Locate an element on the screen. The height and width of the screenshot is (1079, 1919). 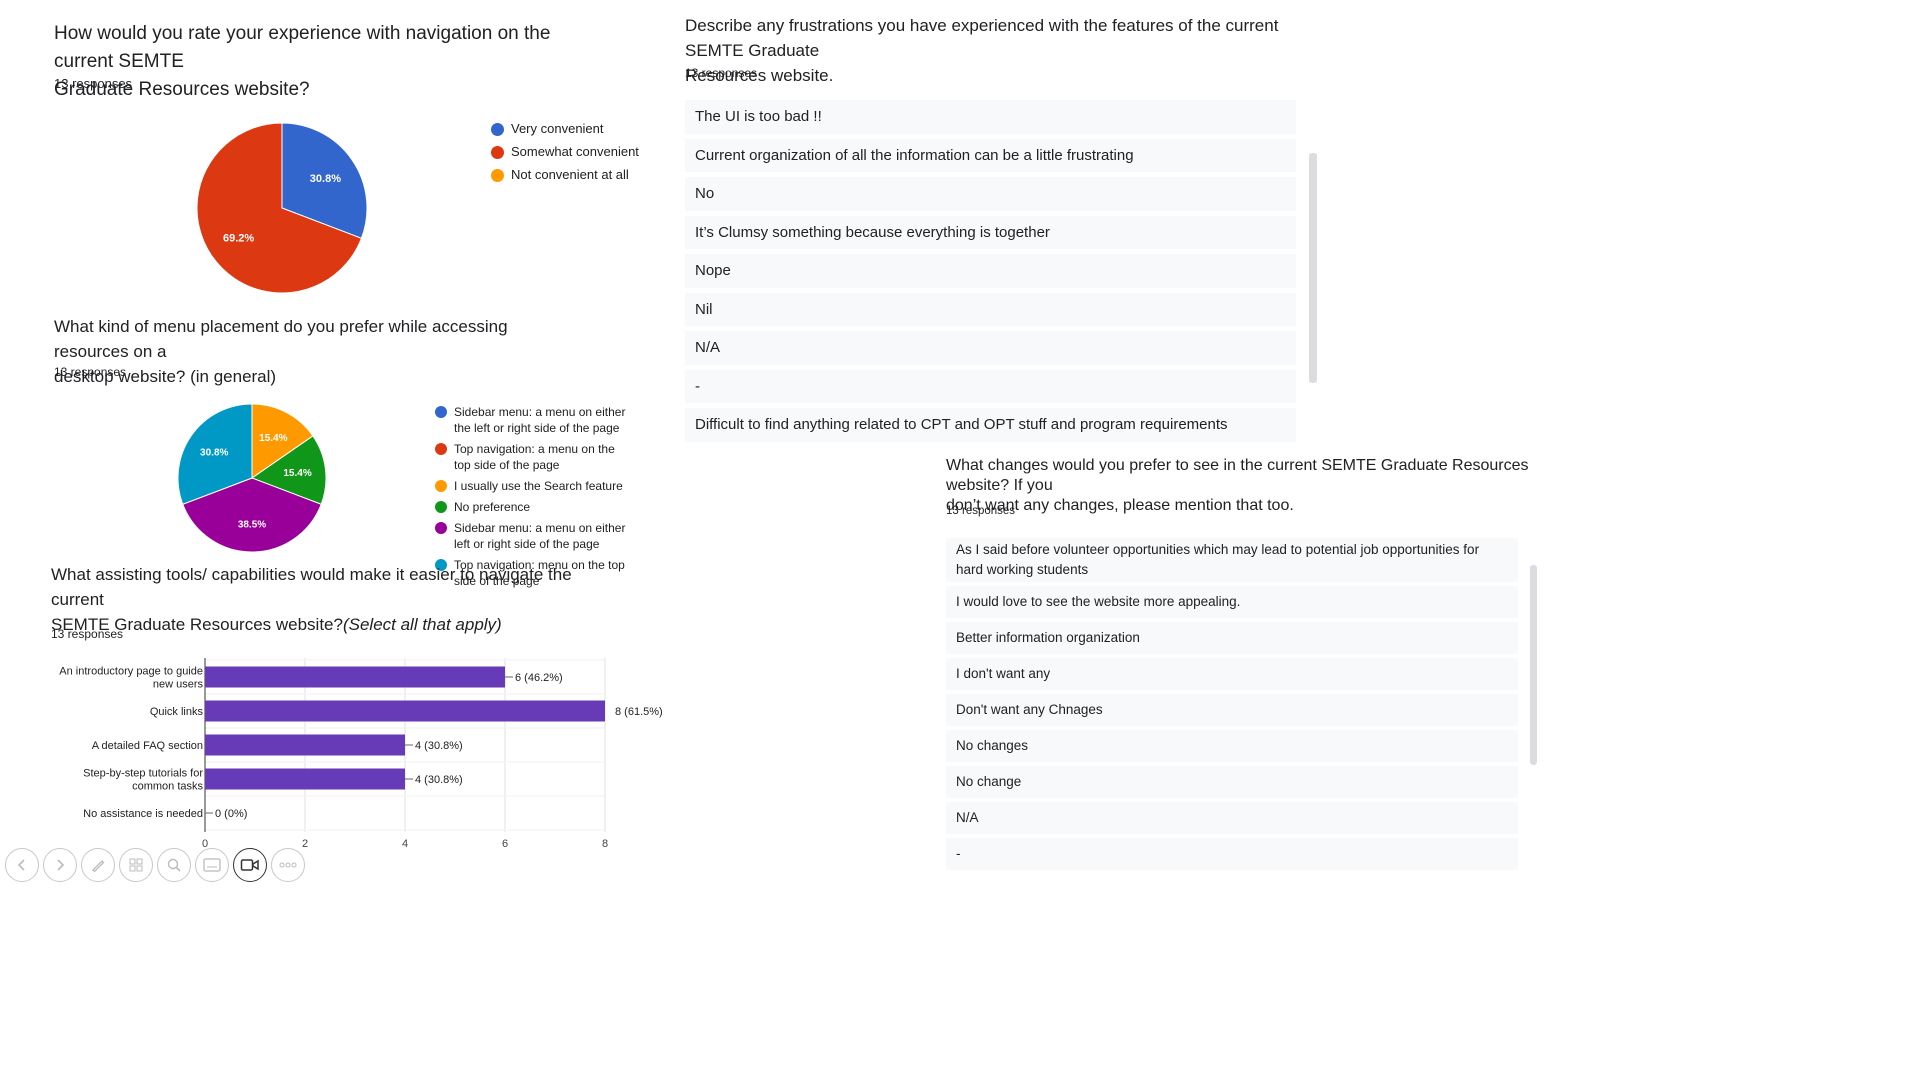
bar-value-label: 6 (46.2%) is located at coordinates (539, 678).